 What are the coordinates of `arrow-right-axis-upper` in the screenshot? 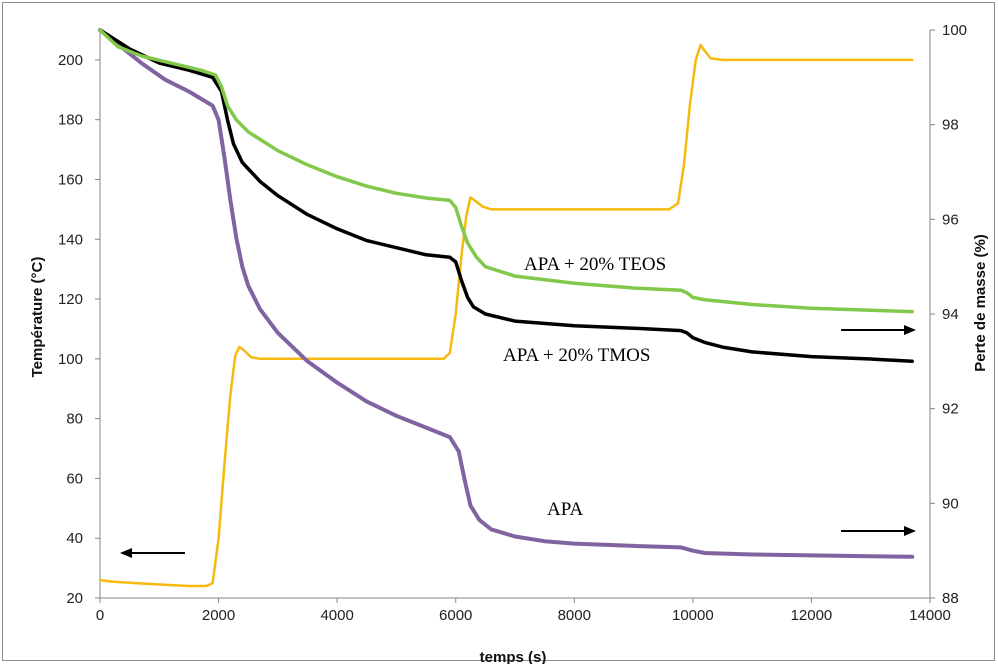 It's located at (878, 330).